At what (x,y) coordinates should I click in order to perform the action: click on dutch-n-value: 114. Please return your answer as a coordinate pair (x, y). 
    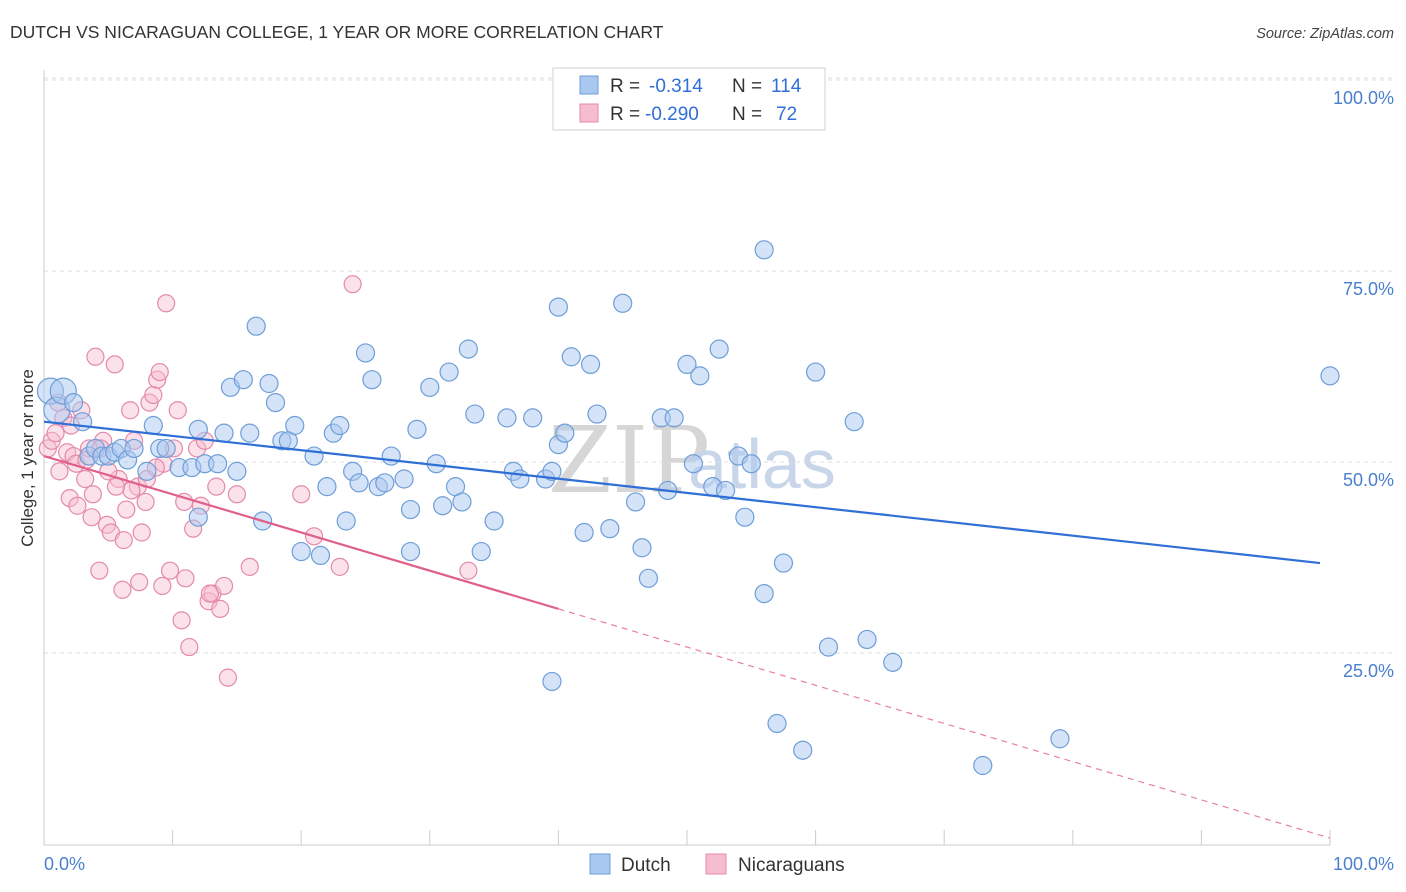
    Looking at the image, I should click on (786, 86).